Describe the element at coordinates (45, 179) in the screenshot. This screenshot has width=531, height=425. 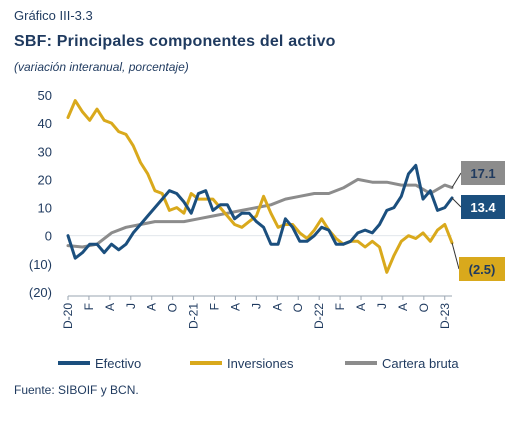
I see `y-tick-label: 20` at that location.